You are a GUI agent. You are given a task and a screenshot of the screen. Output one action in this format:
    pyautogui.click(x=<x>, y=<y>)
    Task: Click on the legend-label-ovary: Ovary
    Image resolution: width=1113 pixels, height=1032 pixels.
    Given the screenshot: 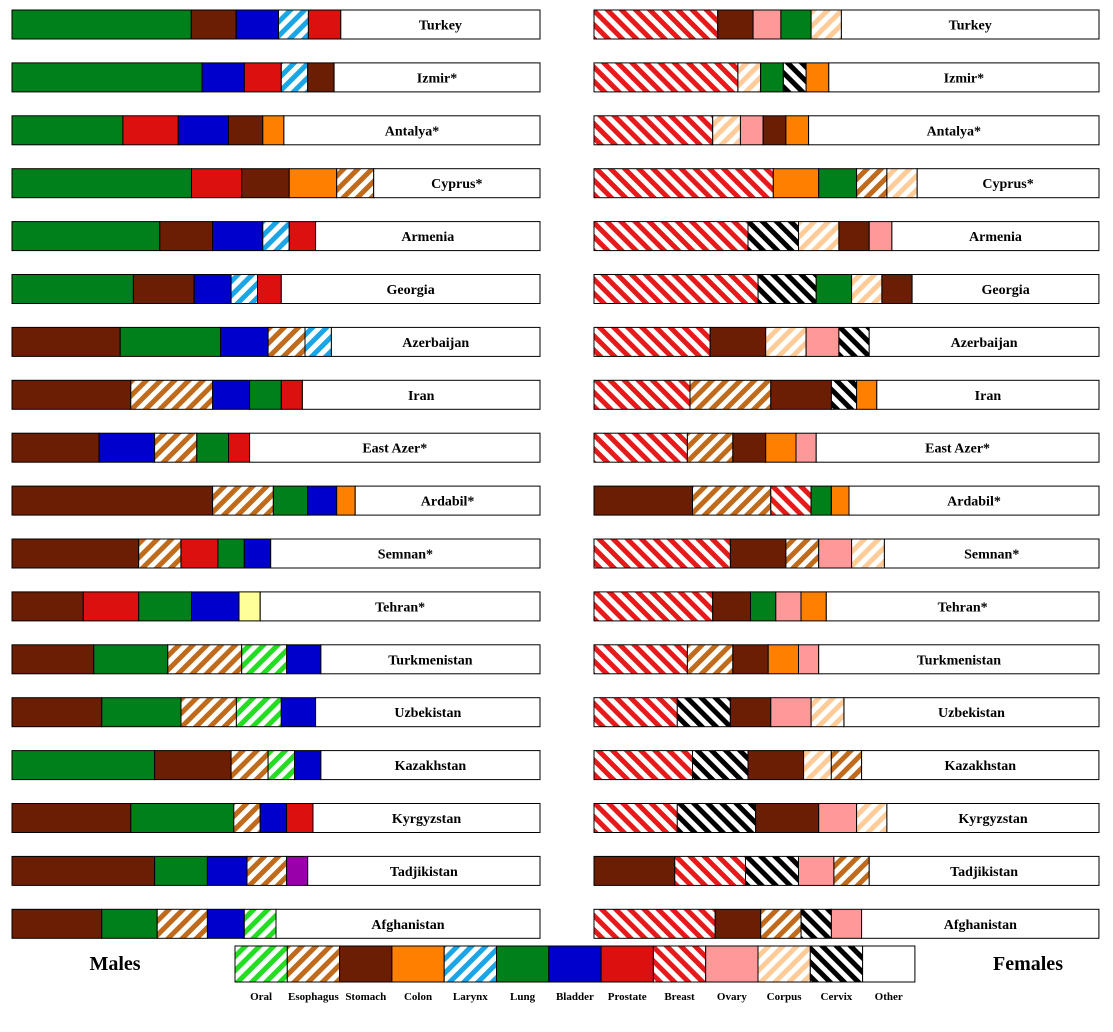 What is the action you would take?
    pyautogui.click(x=732, y=997)
    